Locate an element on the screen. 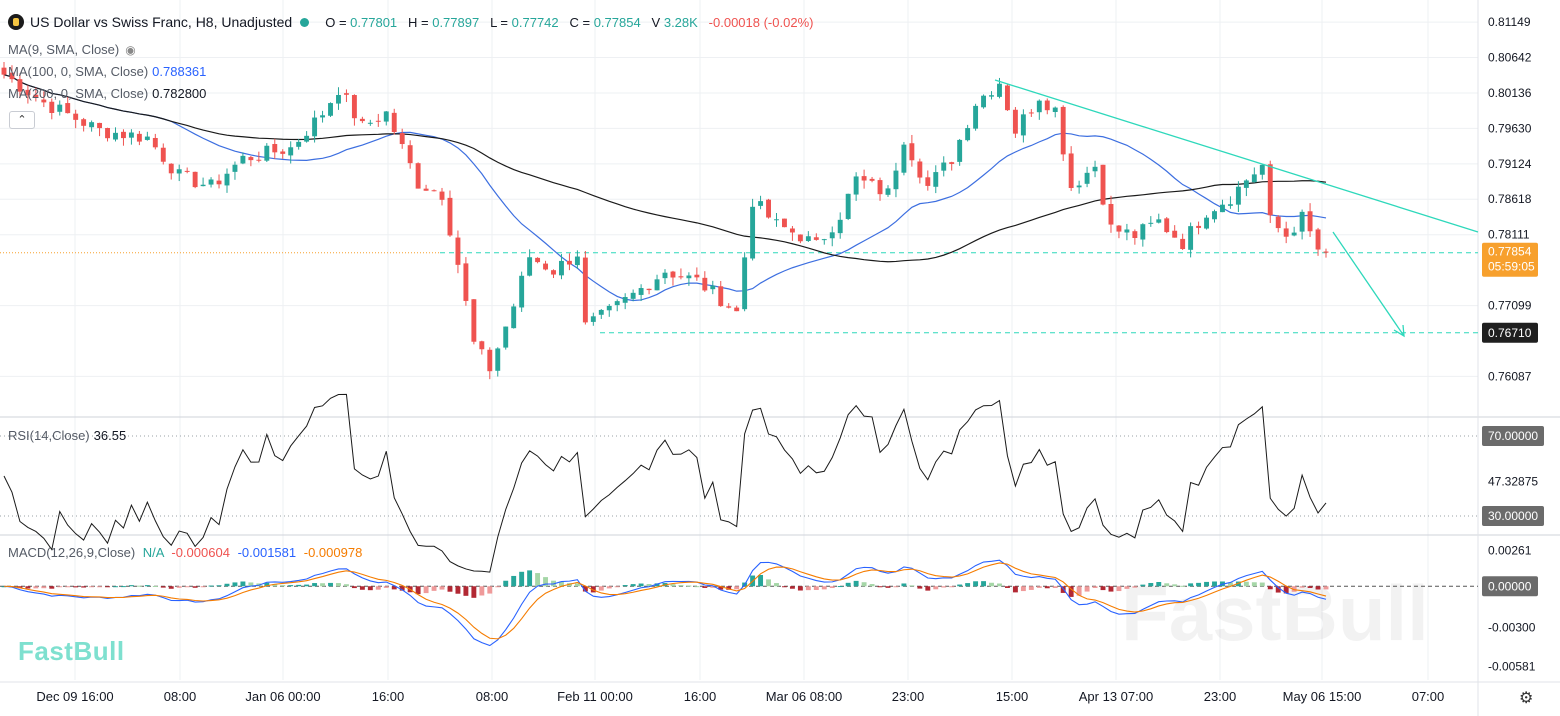 The height and width of the screenshot is (716, 1560). collapse-legend-button: ⌃ is located at coordinates (22, 120).